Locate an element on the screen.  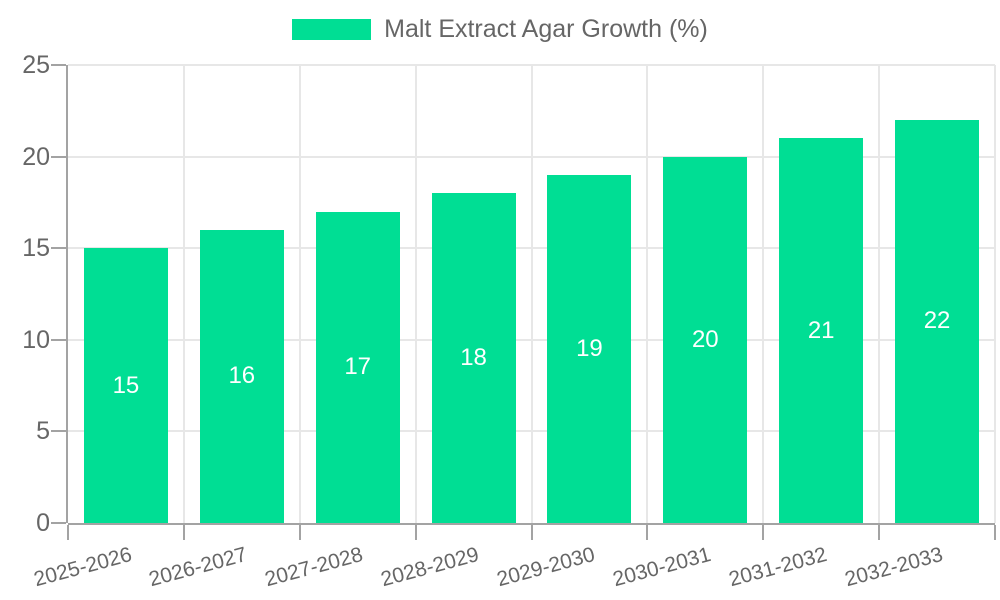
y-axis-line is located at coordinates (67, 294).